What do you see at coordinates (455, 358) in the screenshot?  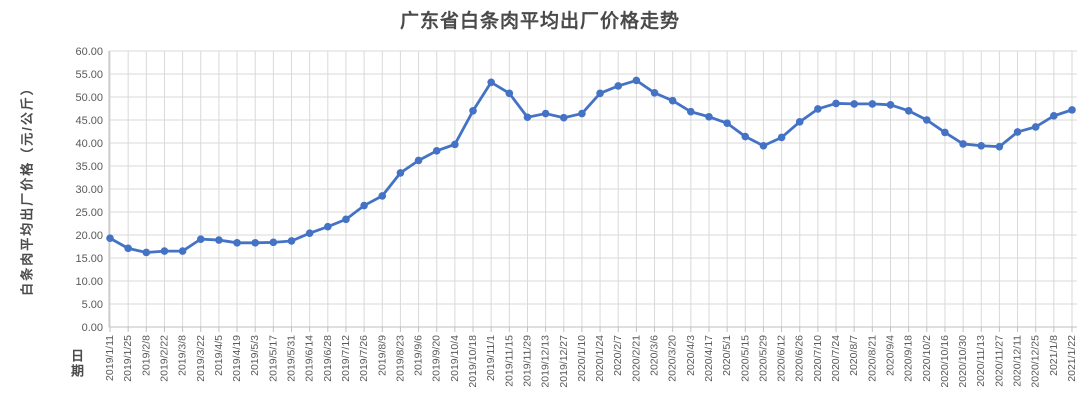 I see `x-tick-label: 2019/10/4` at bounding box center [455, 358].